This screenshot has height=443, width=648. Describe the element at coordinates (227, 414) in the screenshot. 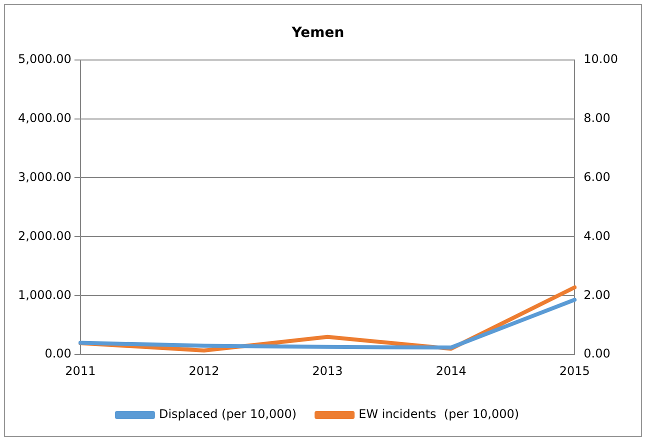

I see `legend-label: Displaced (per 10,000)` at that location.